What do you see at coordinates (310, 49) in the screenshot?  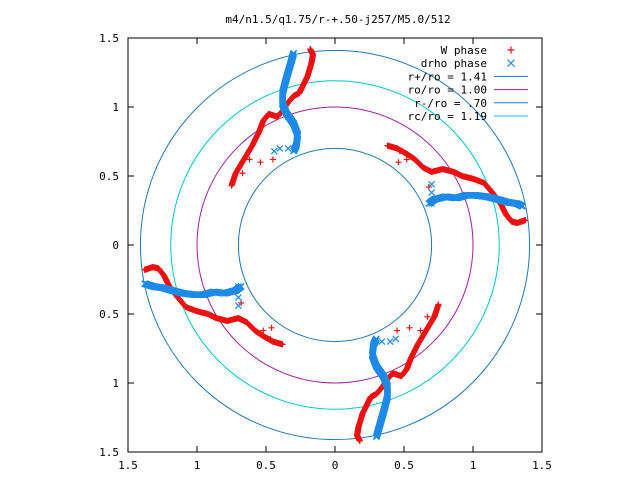 I see `series-0-arm-0-point` at bounding box center [310, 49].